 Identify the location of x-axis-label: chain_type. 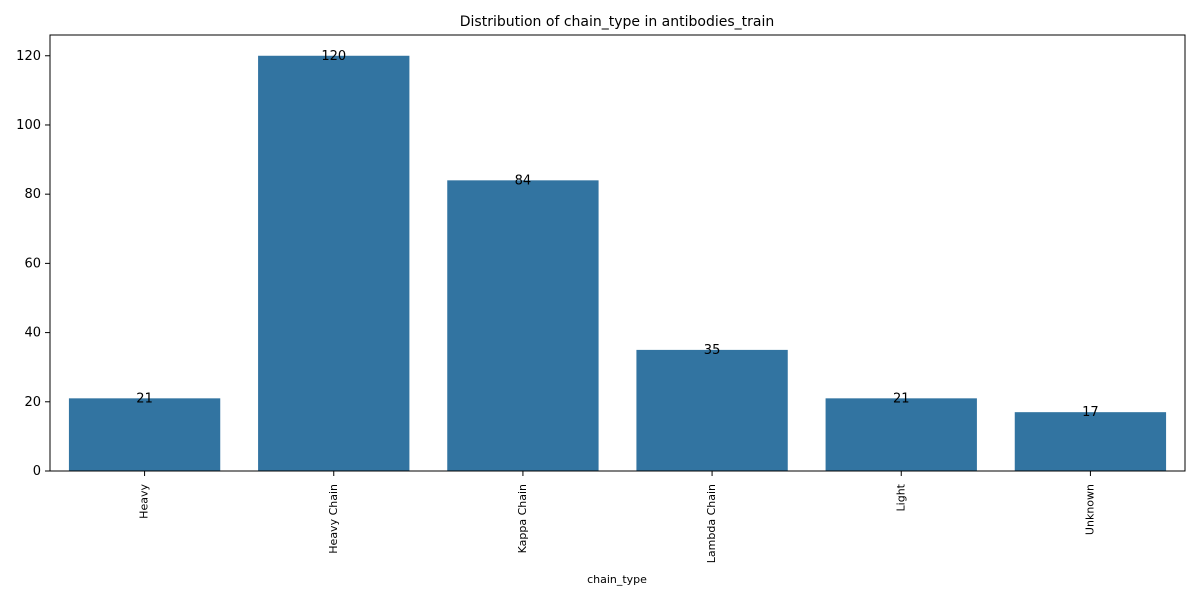
(617, 579).